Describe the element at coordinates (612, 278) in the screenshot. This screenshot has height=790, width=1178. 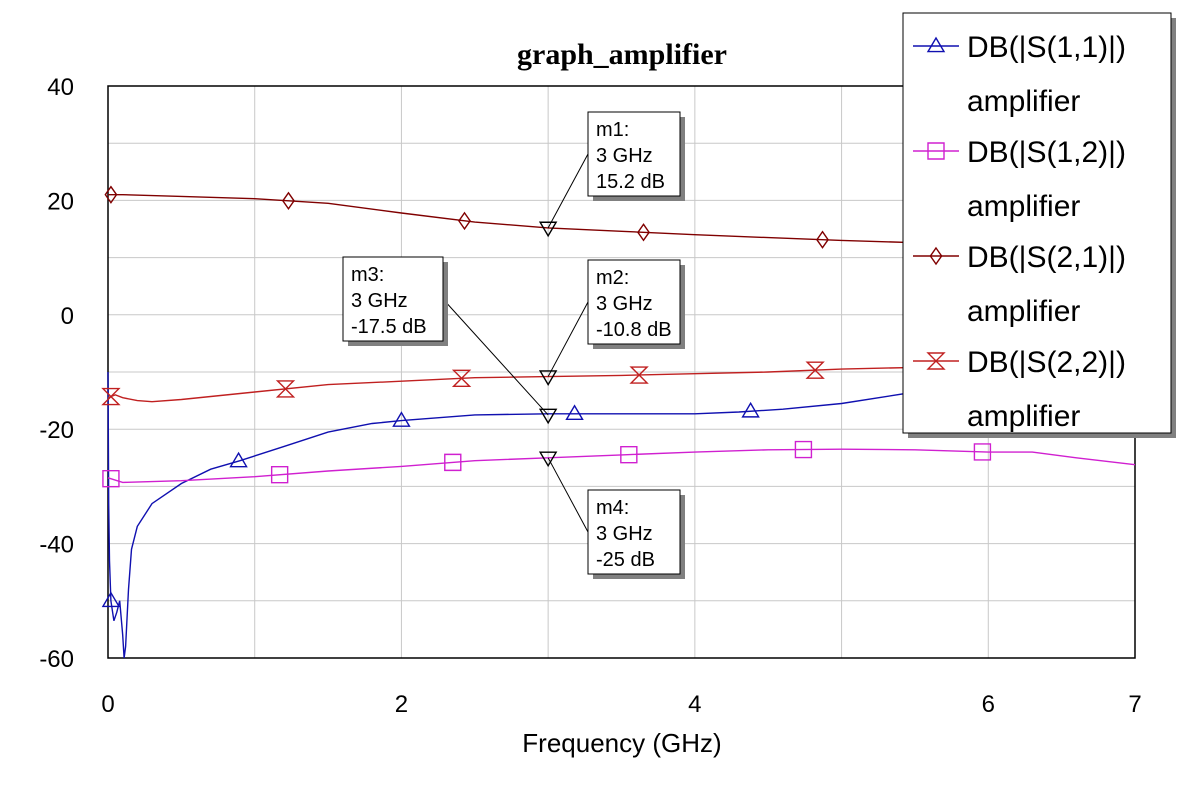
I see `marker-label-line: m2:` at that location.